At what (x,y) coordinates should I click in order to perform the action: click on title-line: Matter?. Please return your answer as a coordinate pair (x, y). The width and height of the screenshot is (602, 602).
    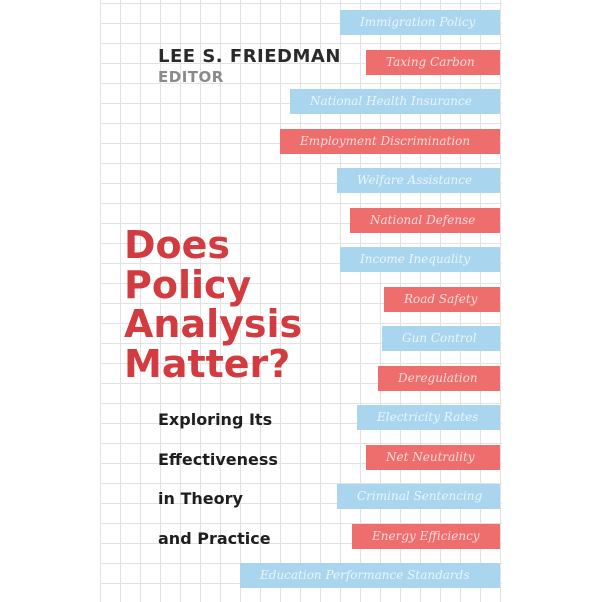
    Looking at the image, I should click on (207, 363).